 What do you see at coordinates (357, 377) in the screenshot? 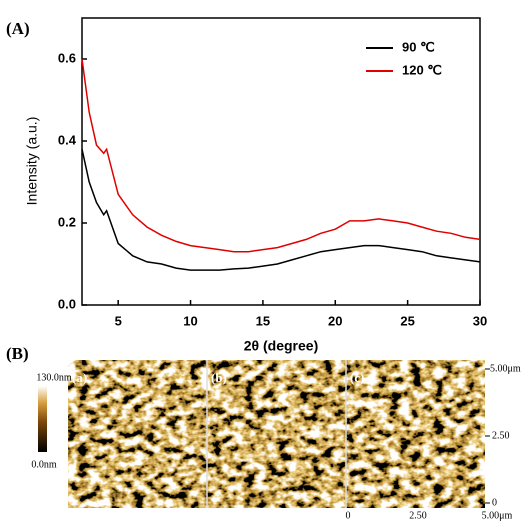
I see `image-label: (c)` at bounding box center [357, 377].